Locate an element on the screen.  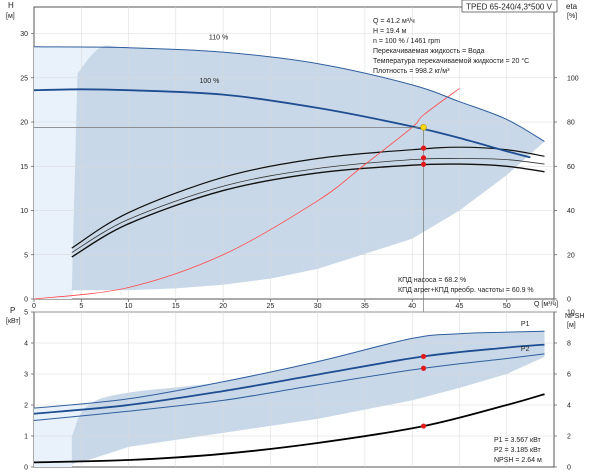
y-right-tick-label: 80 is located at coordinates (571, 123).